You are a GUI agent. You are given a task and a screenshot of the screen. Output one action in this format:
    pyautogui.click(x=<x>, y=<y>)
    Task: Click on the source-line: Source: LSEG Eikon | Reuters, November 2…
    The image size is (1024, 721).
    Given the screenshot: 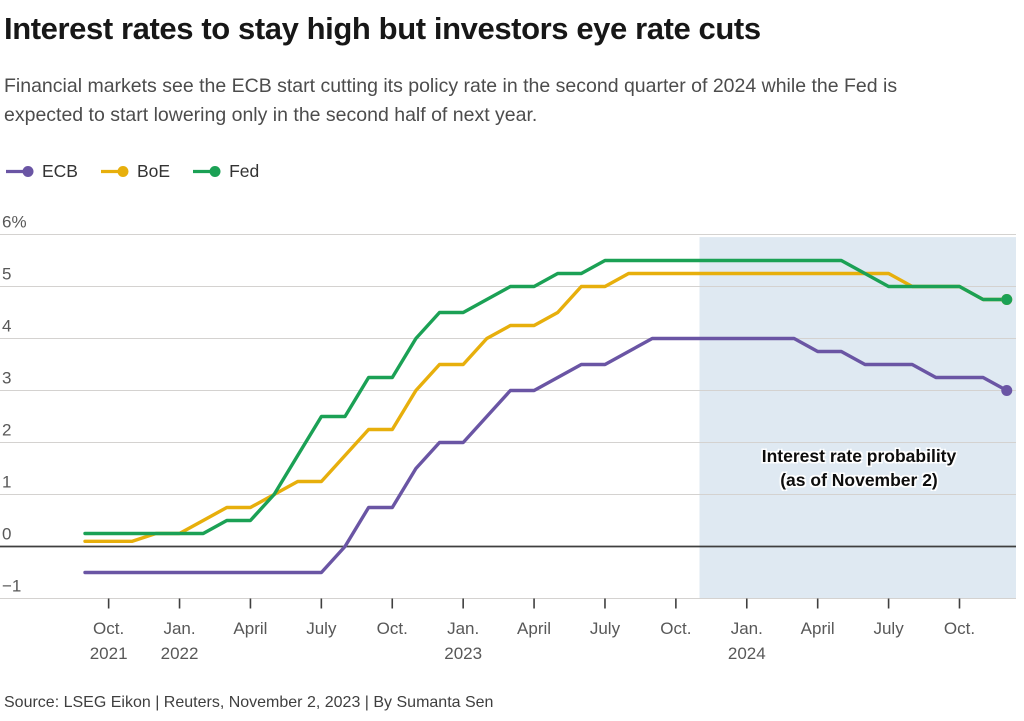 What is the action you would take?
    pyautogui.click(x=249, y=702)
    